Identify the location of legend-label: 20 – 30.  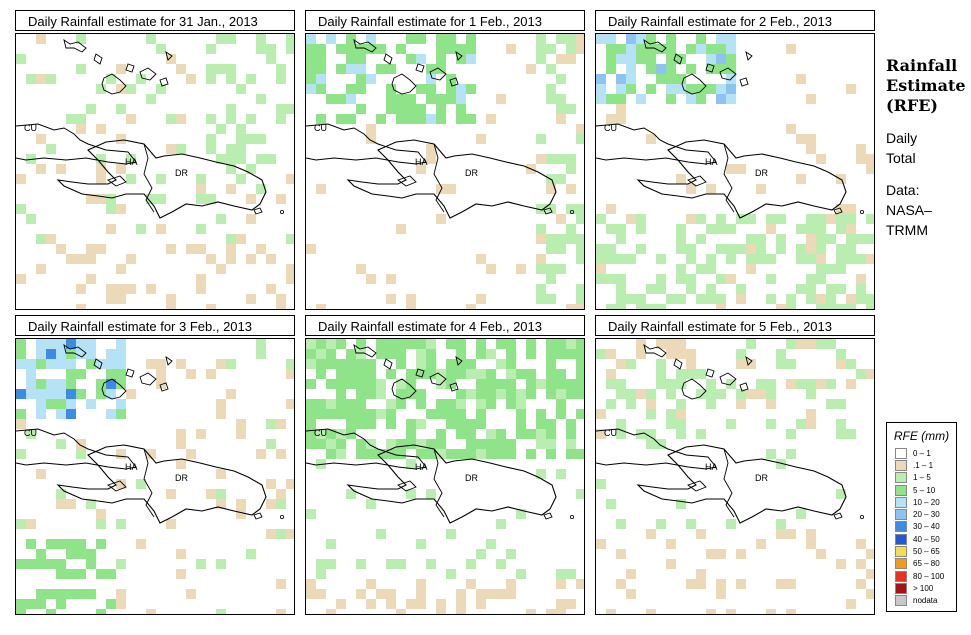
(926, 515).